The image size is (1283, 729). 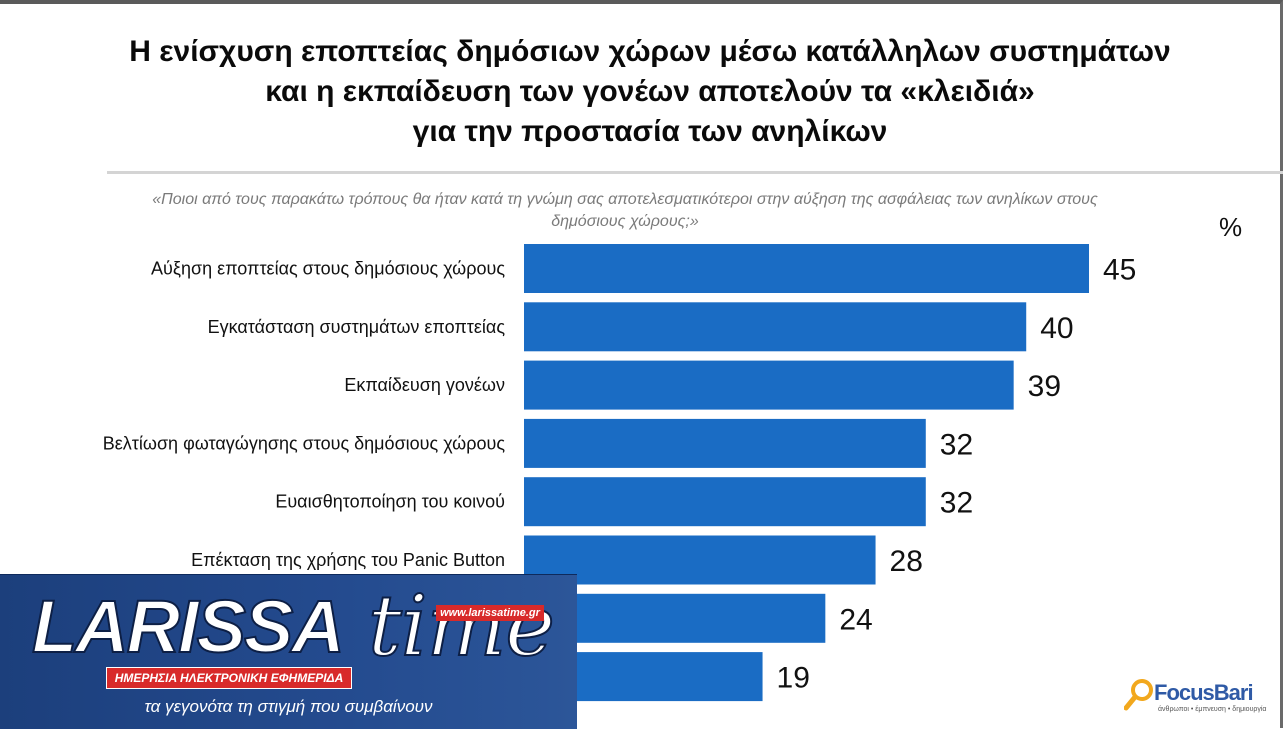 What do you see at coordinates (1056, 328) in the screenshot?
I see `value-label-1: 40` at bounding box center [1056, 328].